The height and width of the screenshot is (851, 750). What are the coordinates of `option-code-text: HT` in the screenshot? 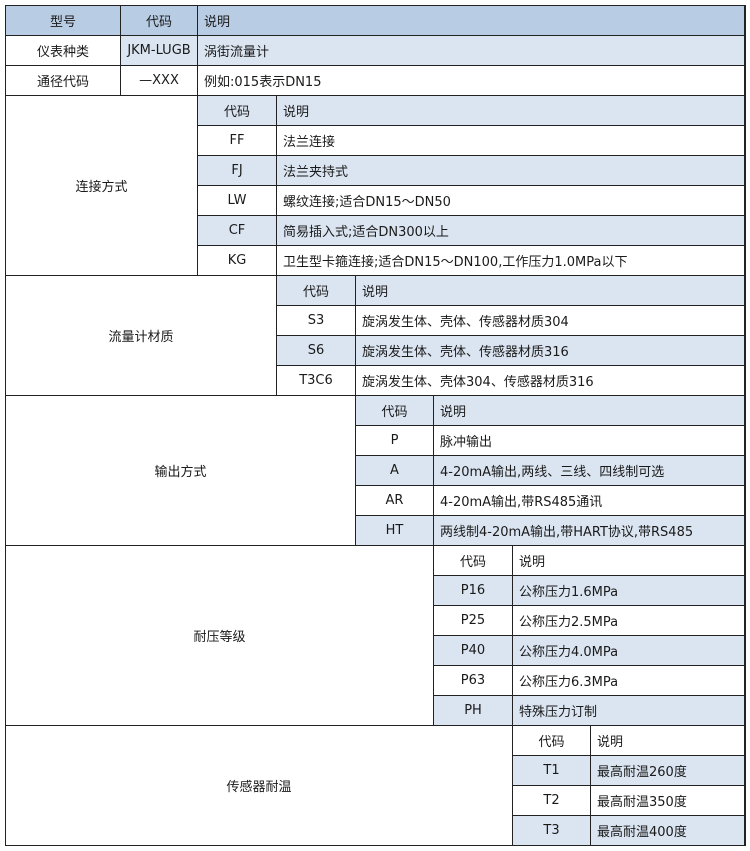 It's located at (394, 530).